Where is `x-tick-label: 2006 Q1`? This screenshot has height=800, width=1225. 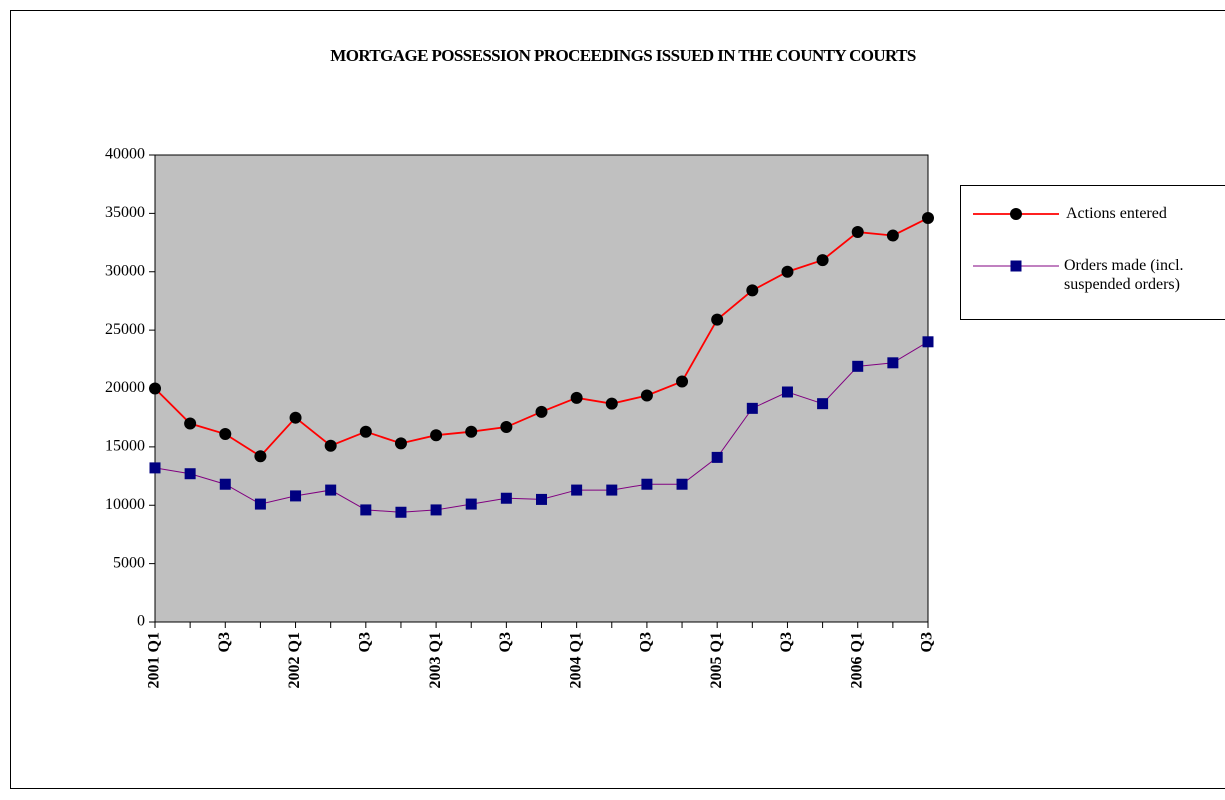 x-tick-label: 2006 Q1 is located at coordinates (856, 660).